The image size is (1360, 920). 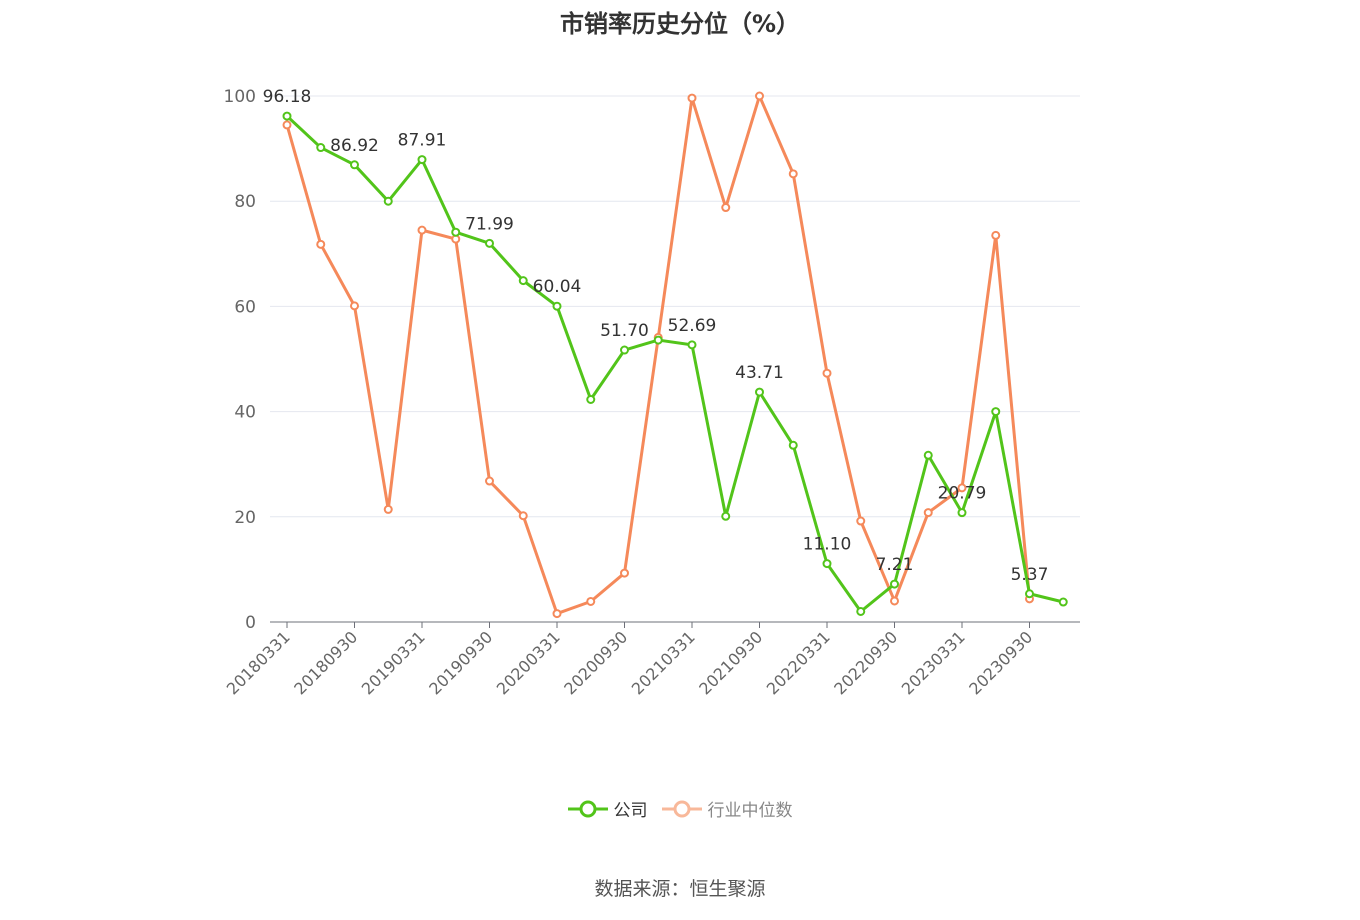 What do you see at coordinates (759, 373) in the screenshot?
I see `company-data-label: 43.71` at bounding box center [759, 373].